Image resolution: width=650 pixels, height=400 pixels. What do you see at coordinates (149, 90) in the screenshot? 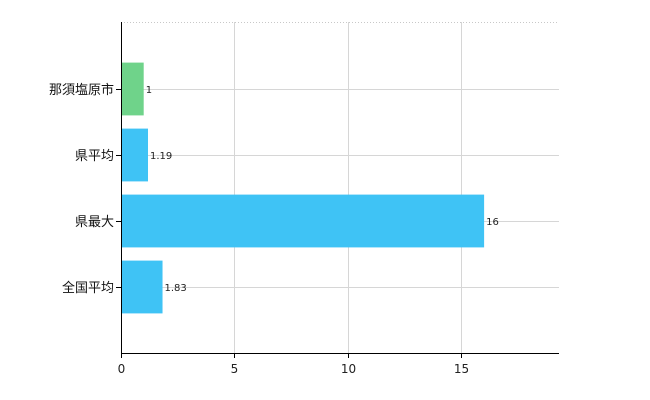
I see `data-label: 1` at bounding box center [149, 90].